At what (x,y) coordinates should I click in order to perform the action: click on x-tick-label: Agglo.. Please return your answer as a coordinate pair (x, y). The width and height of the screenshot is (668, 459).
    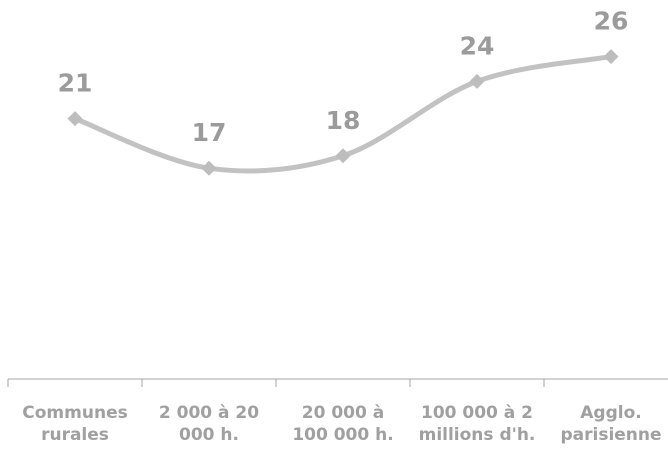
    Looking at the image, I should click on (610, 413).